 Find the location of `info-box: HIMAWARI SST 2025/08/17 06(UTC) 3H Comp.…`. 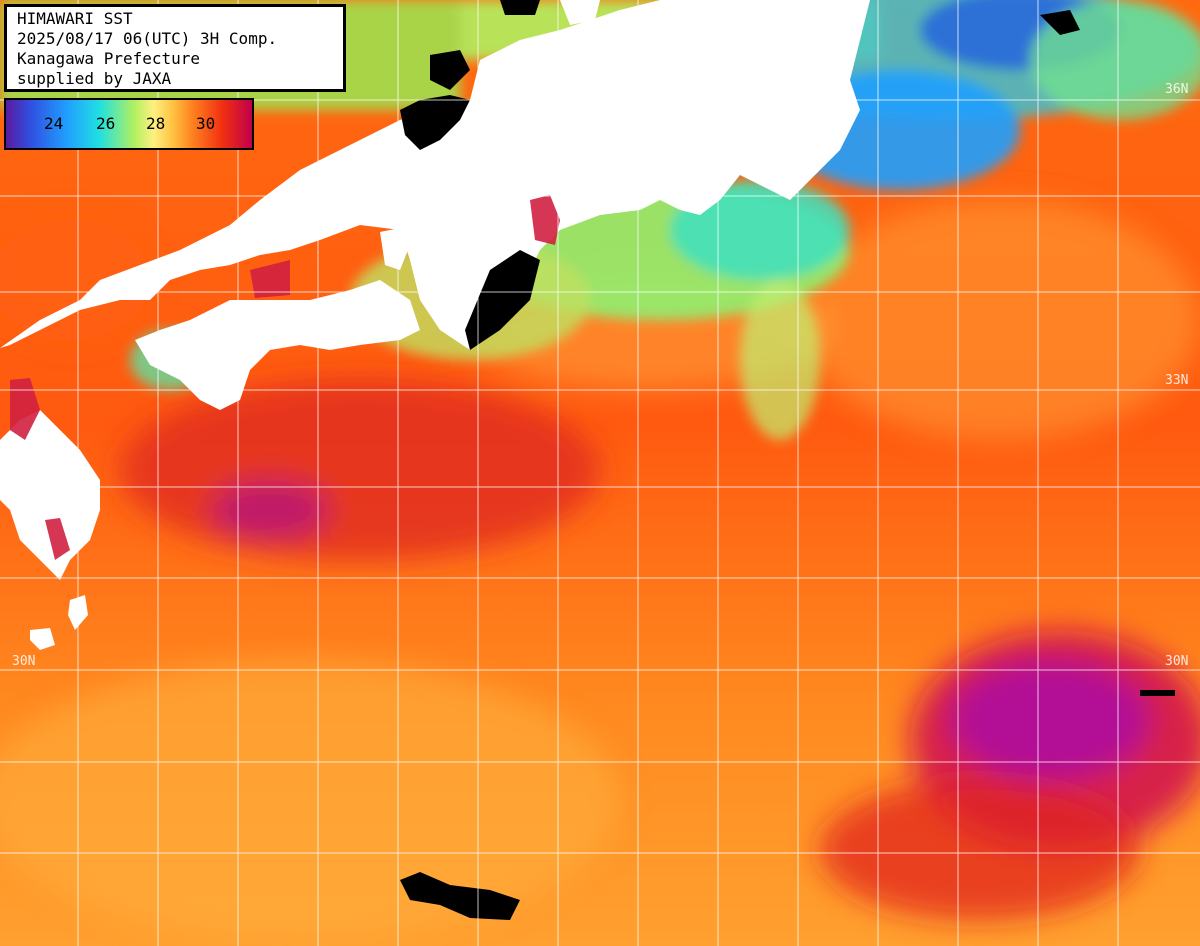

info-box: HIMAWARI SST 2025/08/17 06(UTC) 3H Comp.… is located at coordinates (175, 48).